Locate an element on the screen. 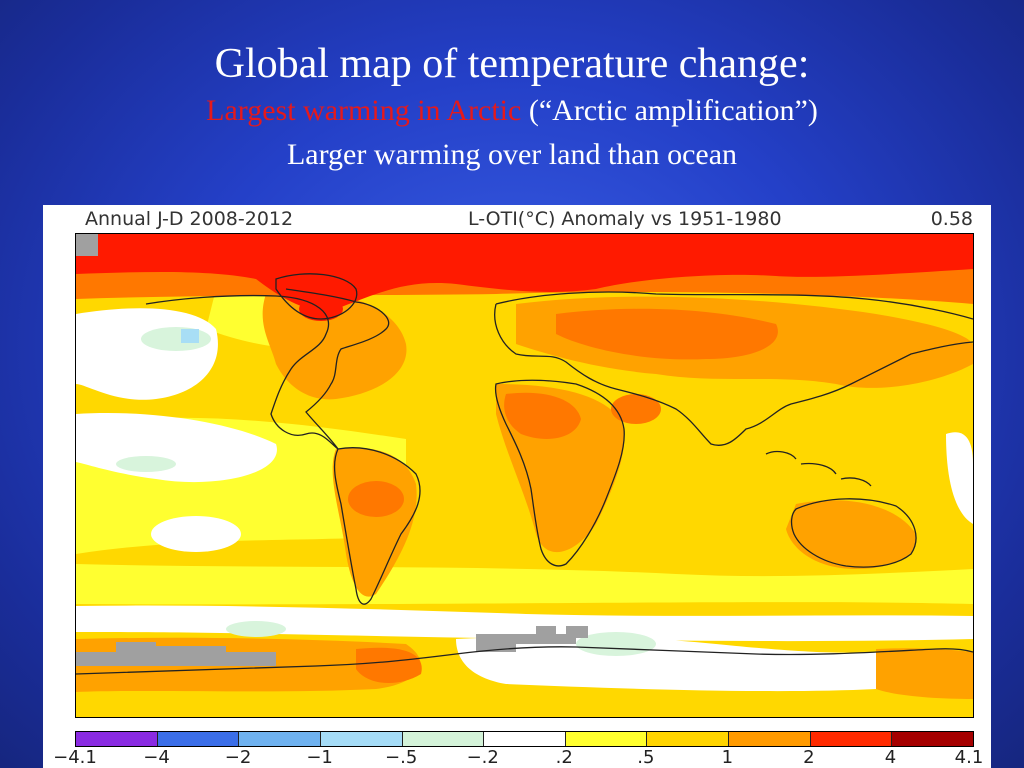 The image size is (1024, 768). antarctic-missing-data-east is located at coordinates (526, 639).